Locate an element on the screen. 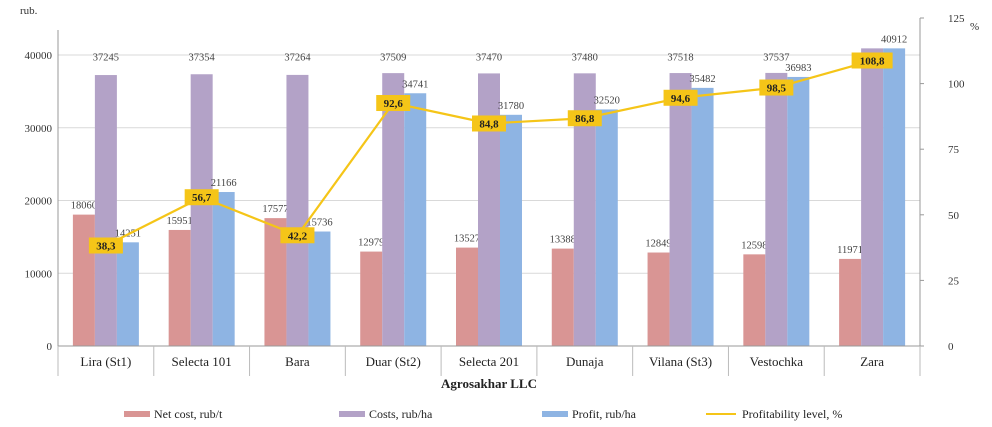  bar-value-label: 21166 is located at coordinates (224, 183).